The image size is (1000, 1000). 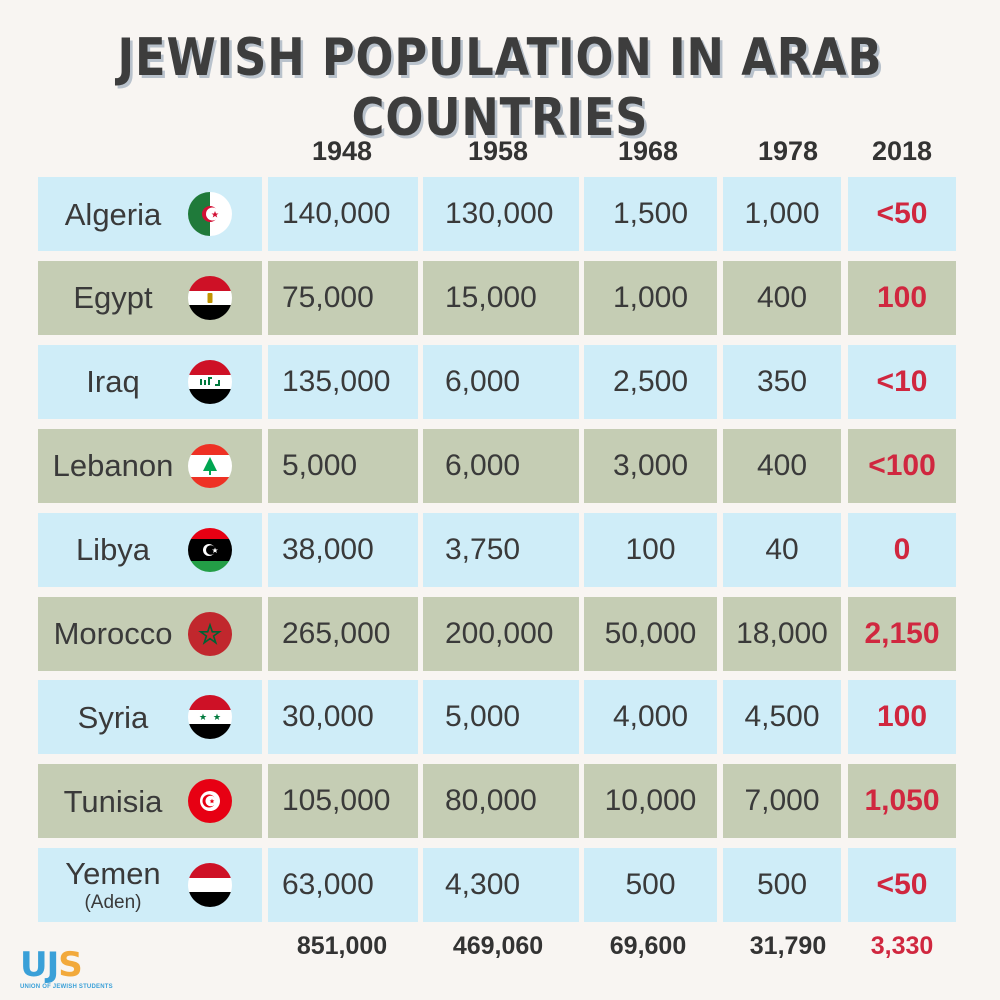 What do you see at coordinates (113, 717) in the screenshot?
I see `country-name: Syria` at bounding box center [113, 717].